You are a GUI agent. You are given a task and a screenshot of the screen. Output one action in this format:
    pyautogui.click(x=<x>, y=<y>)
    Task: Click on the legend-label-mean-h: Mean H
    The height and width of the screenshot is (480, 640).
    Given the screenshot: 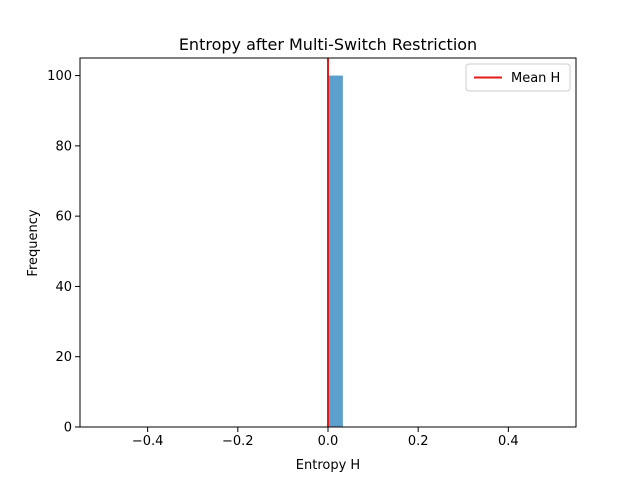 What is the action you would take?
    pyautogui.click(x=535, y=78)
    